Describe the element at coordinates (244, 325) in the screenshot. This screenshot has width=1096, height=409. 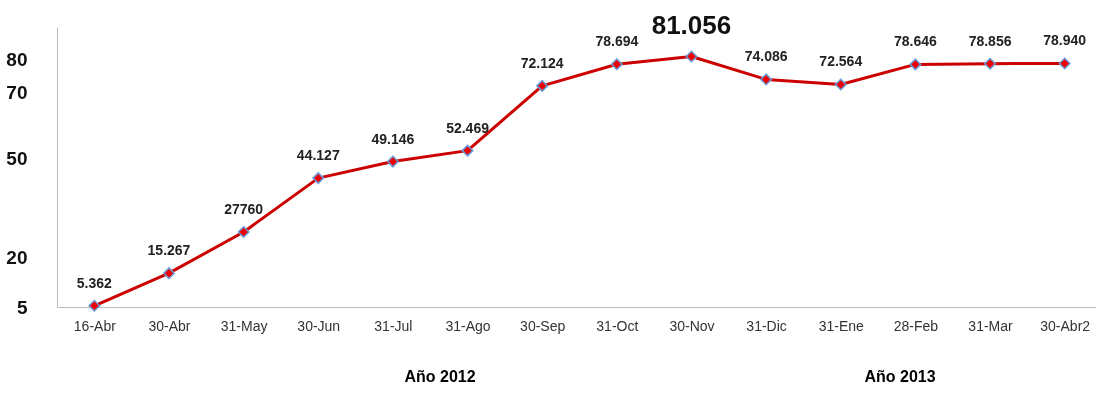
I see `x-tick-label: 31-May` at that location.